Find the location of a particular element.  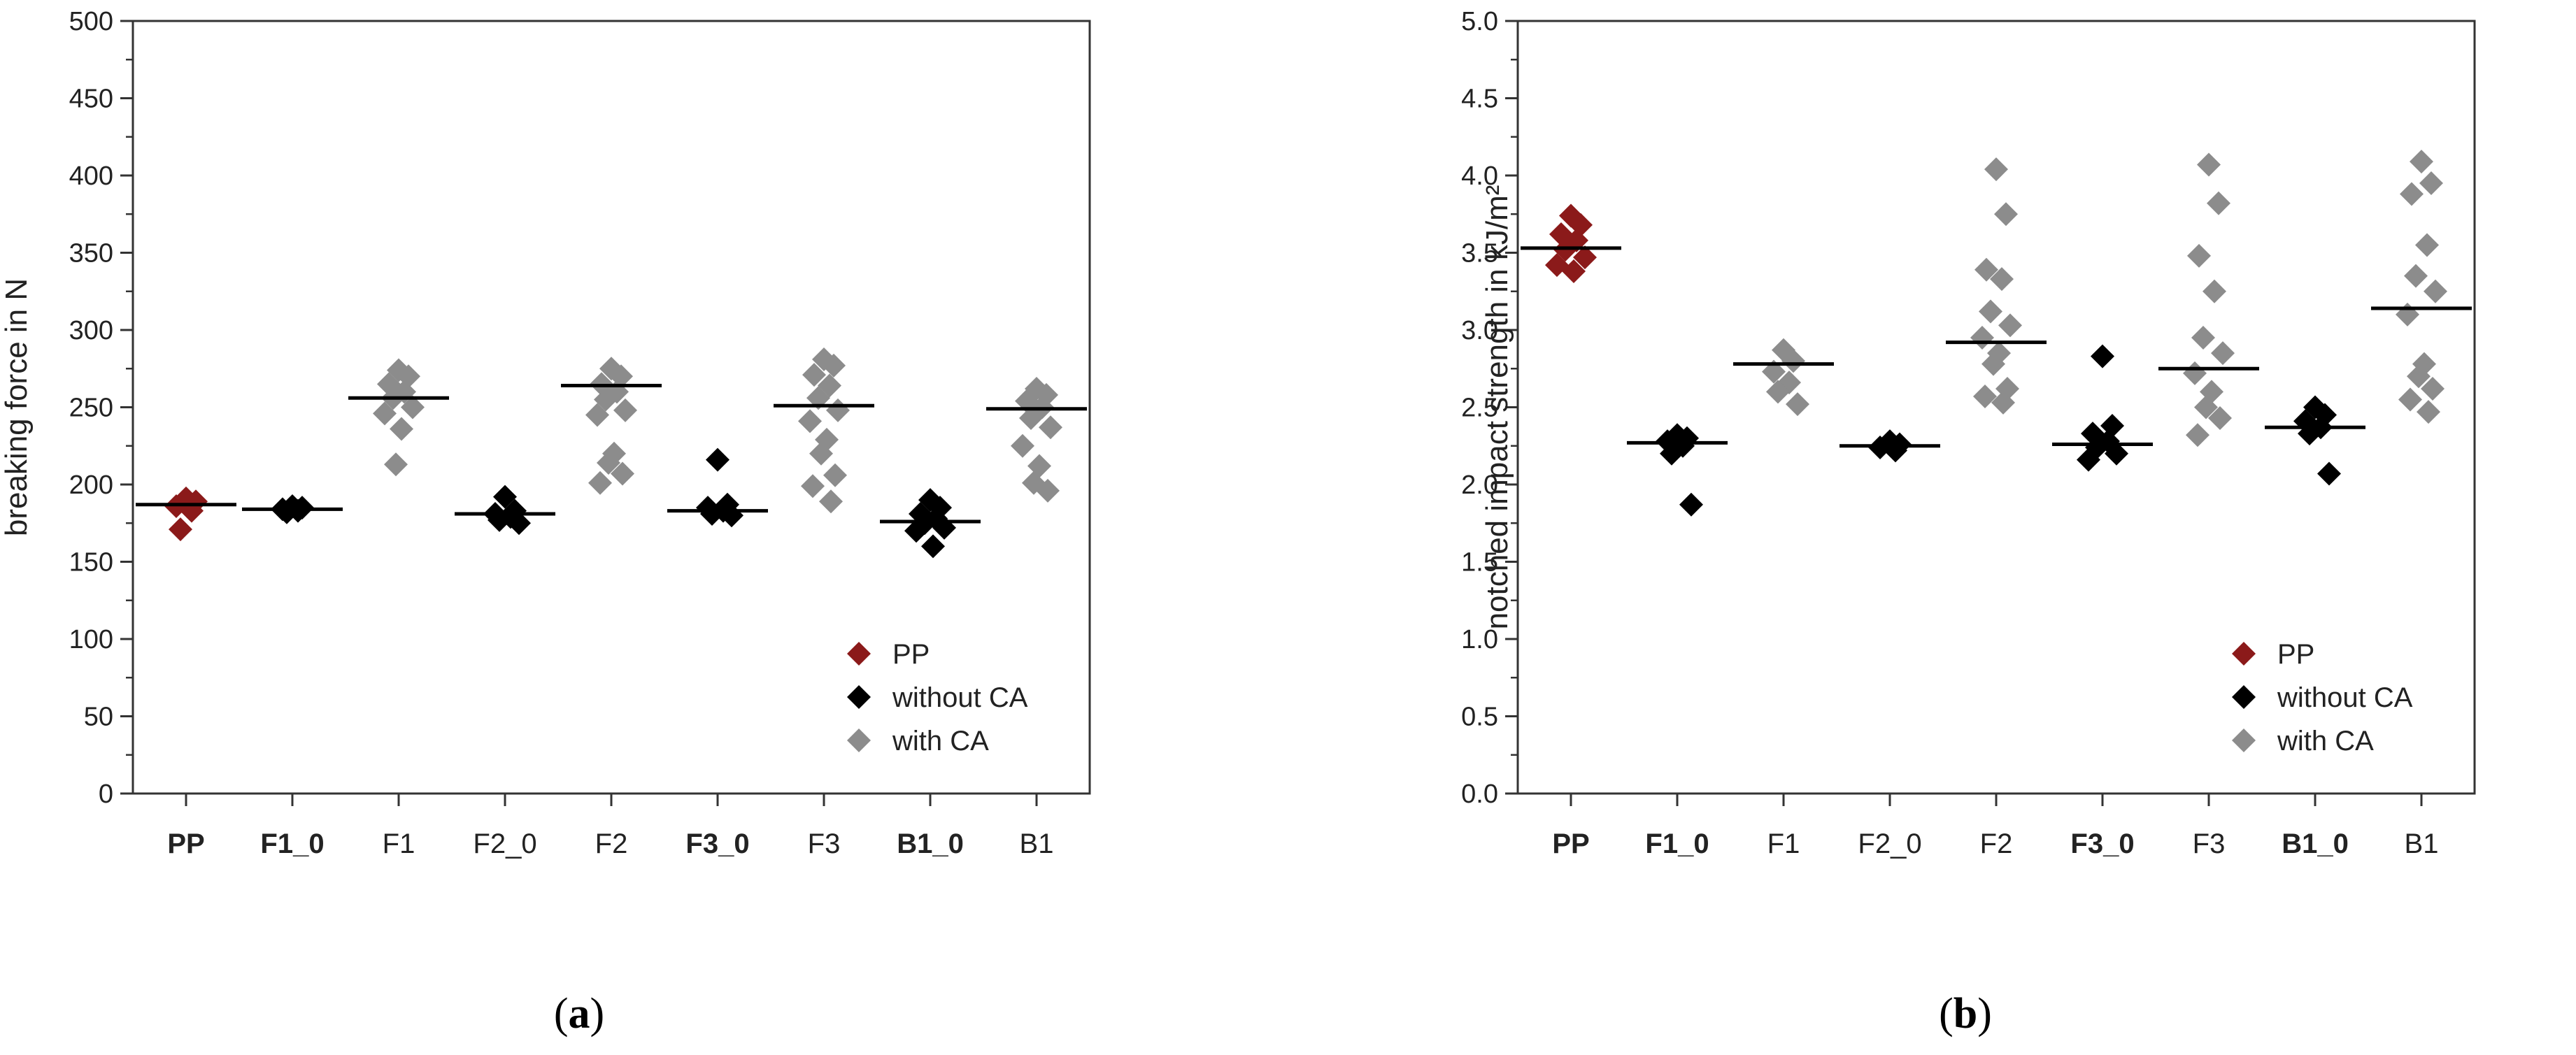

y-tick-label: 0.0 is located at coordinates (1479, 794).